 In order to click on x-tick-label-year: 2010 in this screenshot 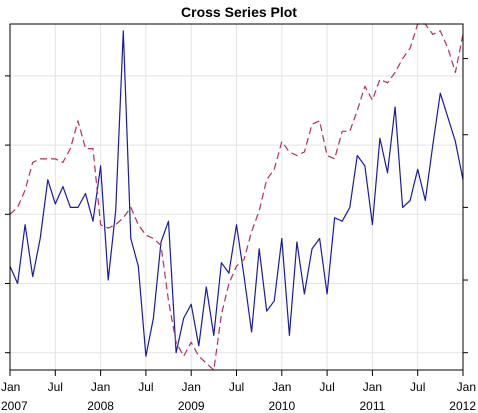, I will do `click(281, 406)`.